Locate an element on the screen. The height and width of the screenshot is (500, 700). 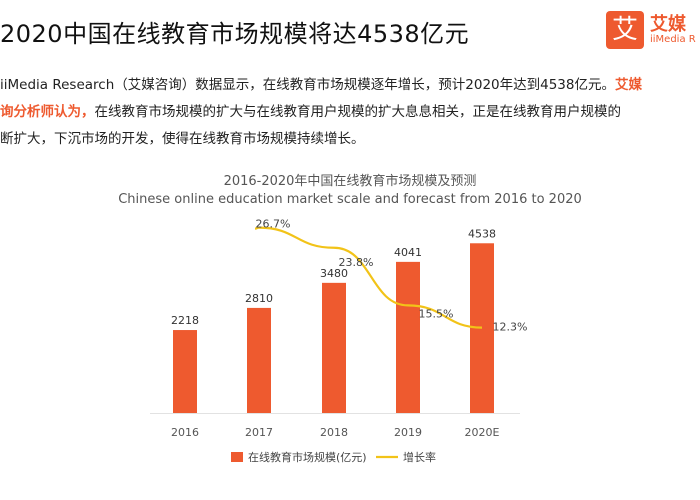
x-tick-label: 2019 is located at coordinates (408, 432).